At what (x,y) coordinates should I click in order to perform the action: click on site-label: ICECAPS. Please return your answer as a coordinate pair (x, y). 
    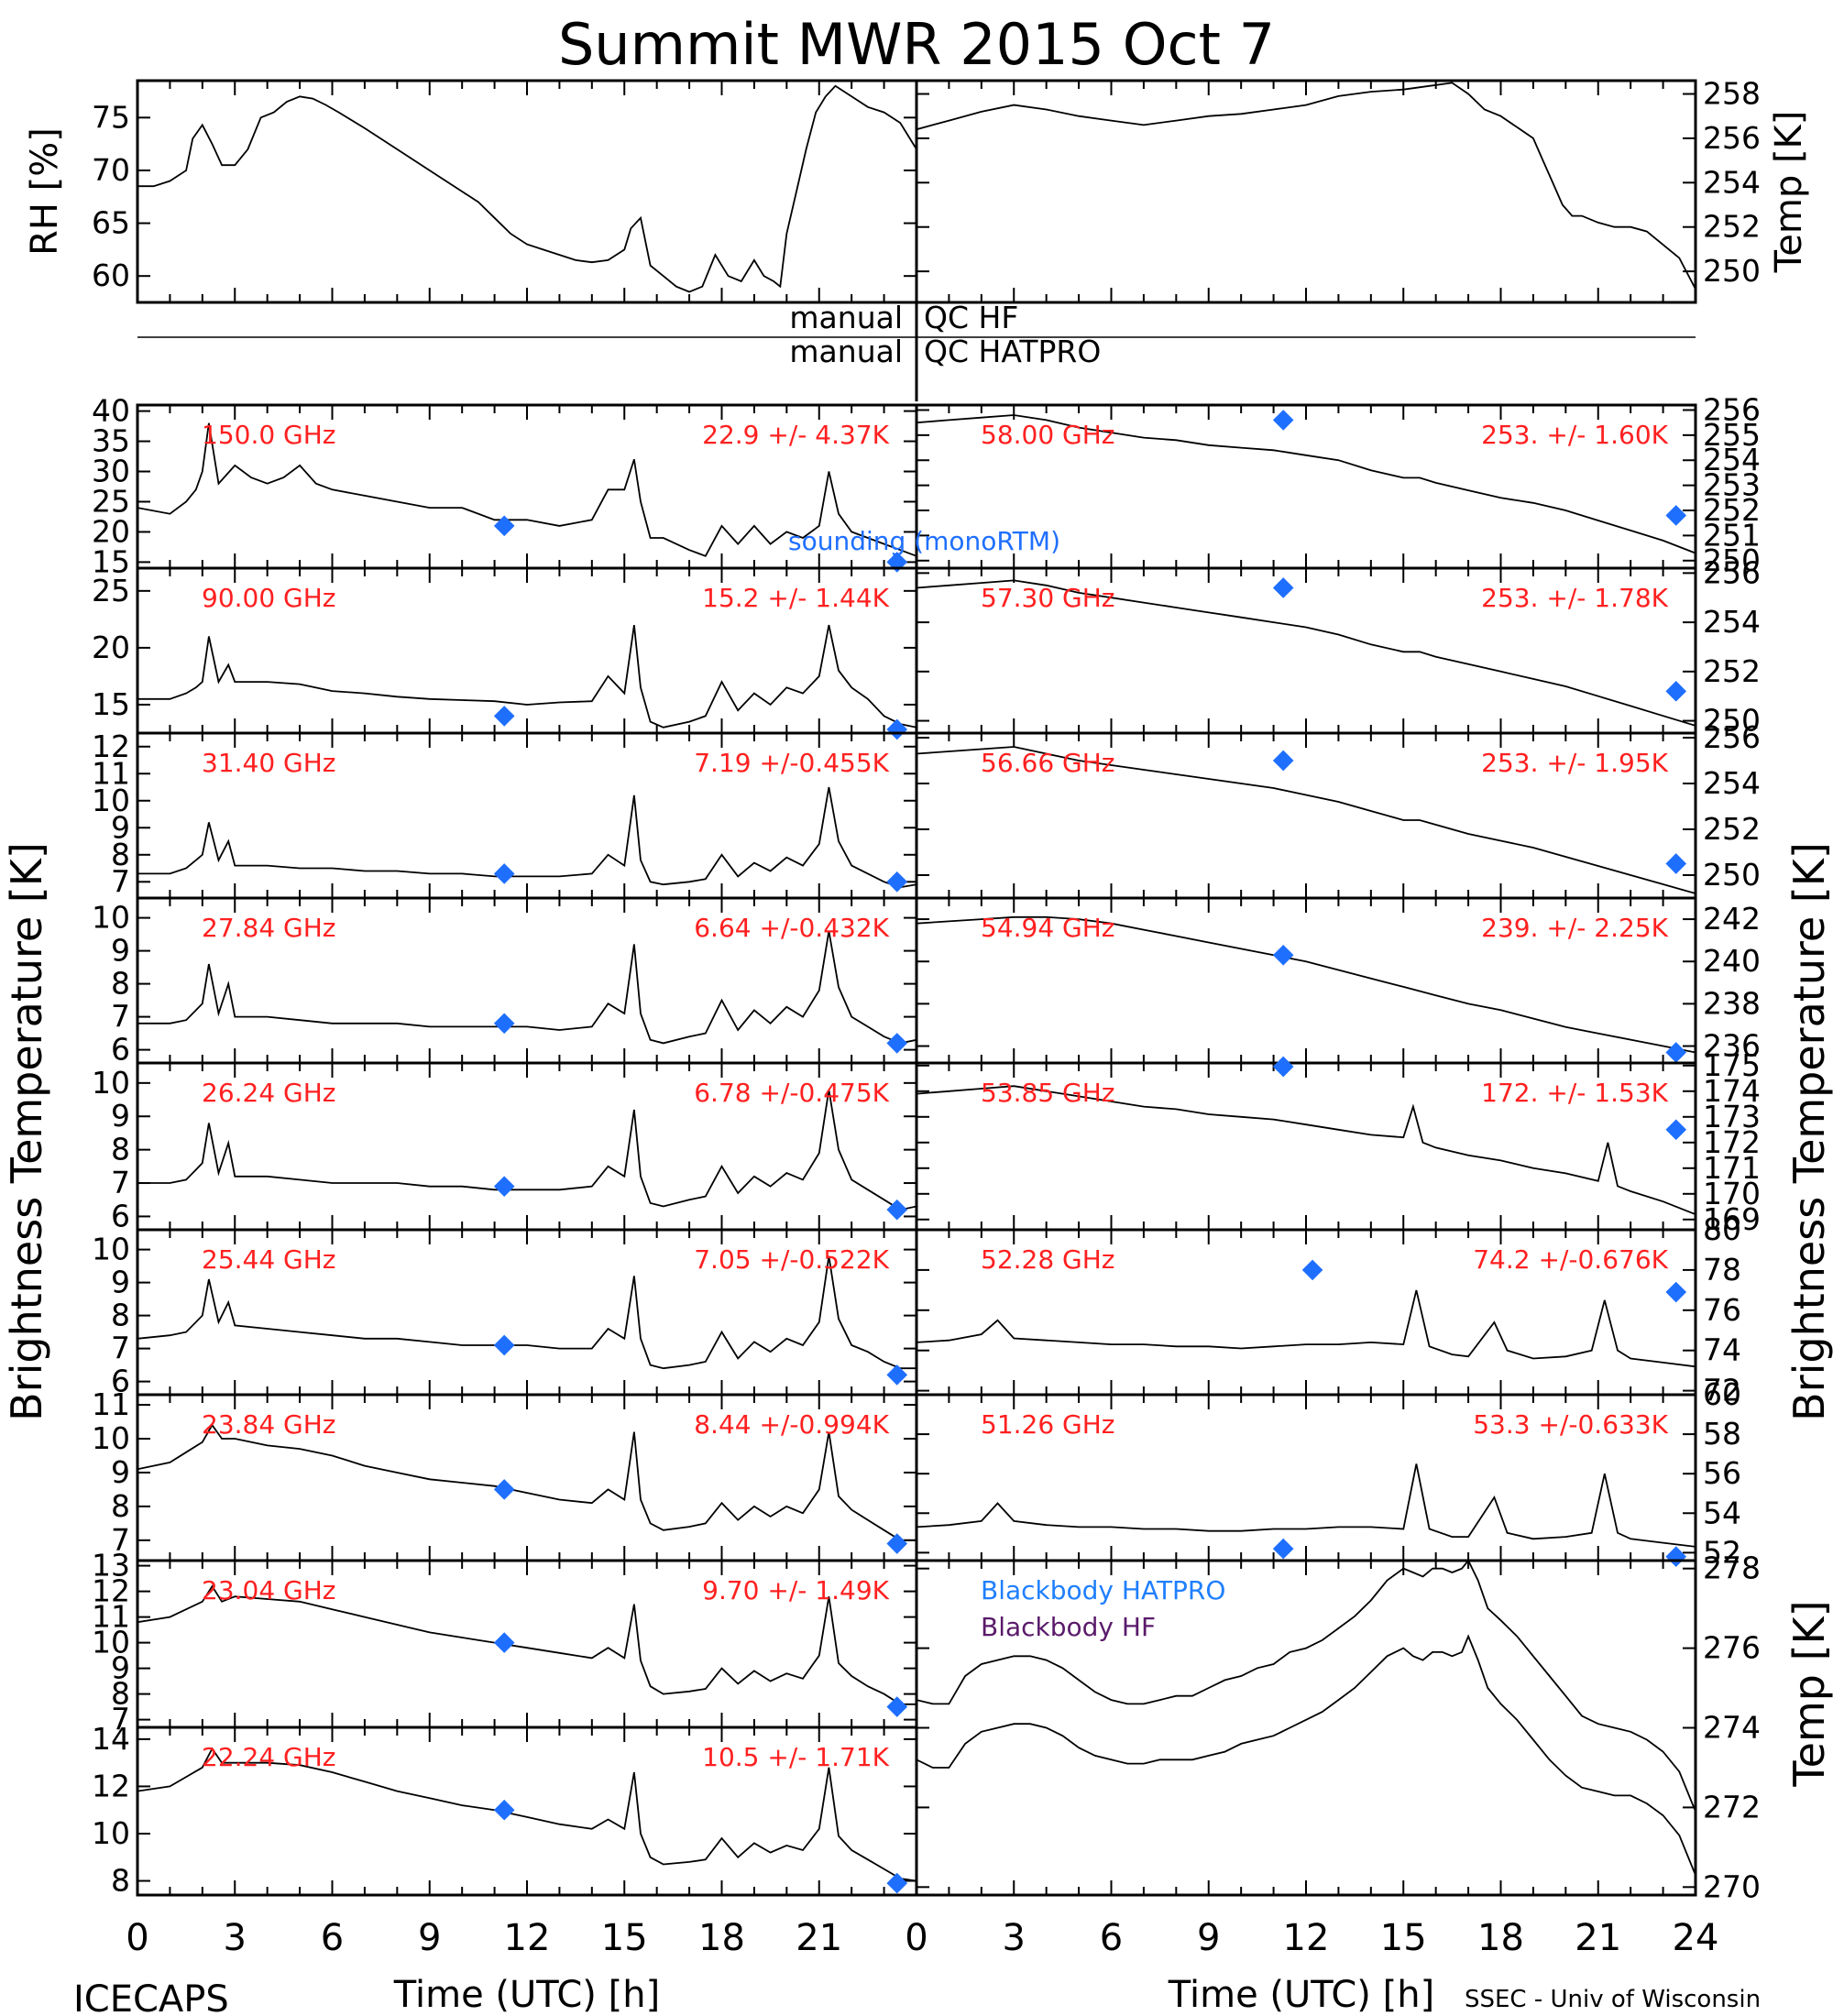
    Looking at the image, I should click on (151, 1997).